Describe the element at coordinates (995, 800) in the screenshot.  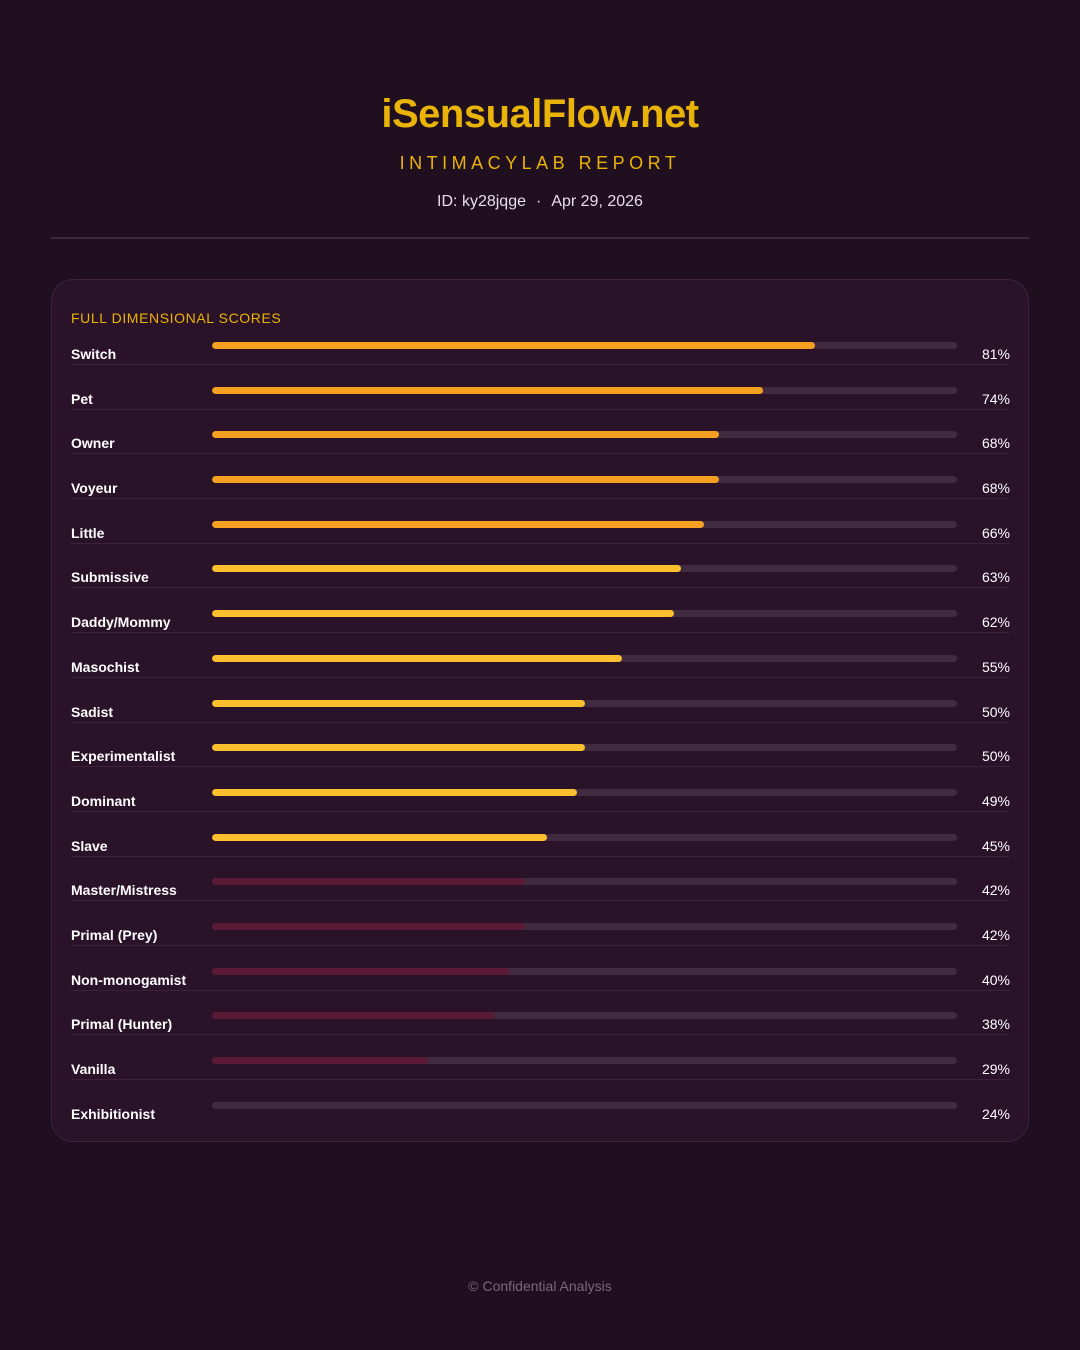
I see `score-value: 49%` at that location.